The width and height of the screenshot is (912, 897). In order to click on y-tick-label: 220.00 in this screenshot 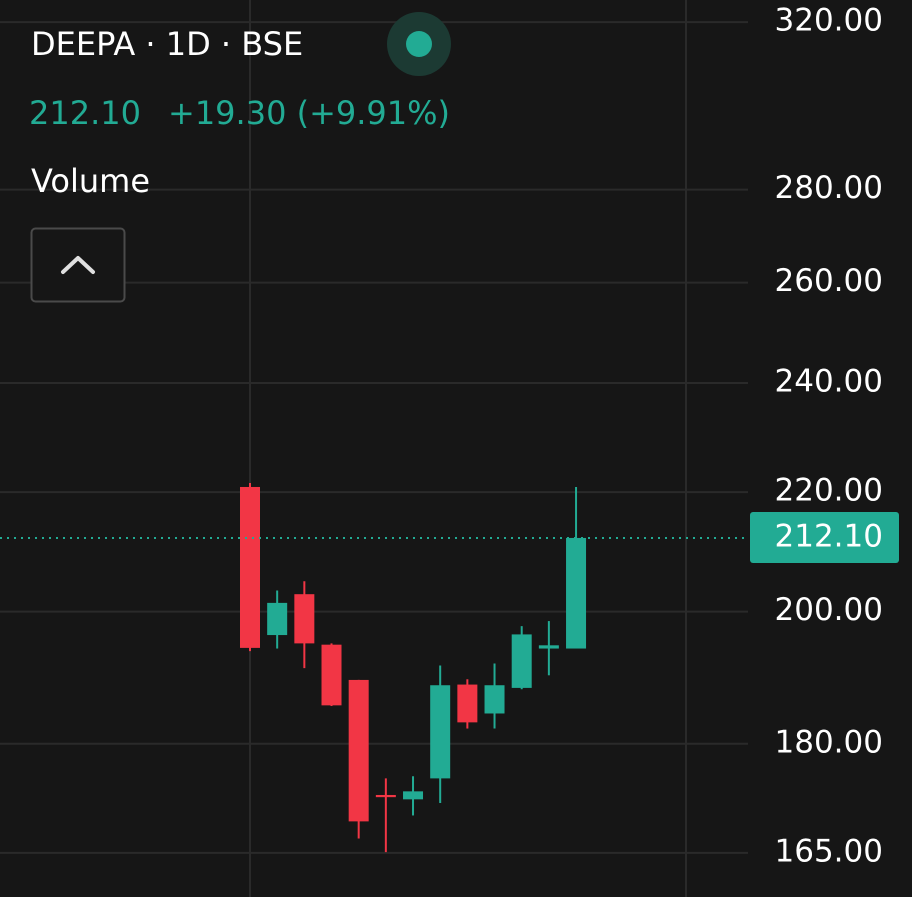, I will do `click(829, 491)`.